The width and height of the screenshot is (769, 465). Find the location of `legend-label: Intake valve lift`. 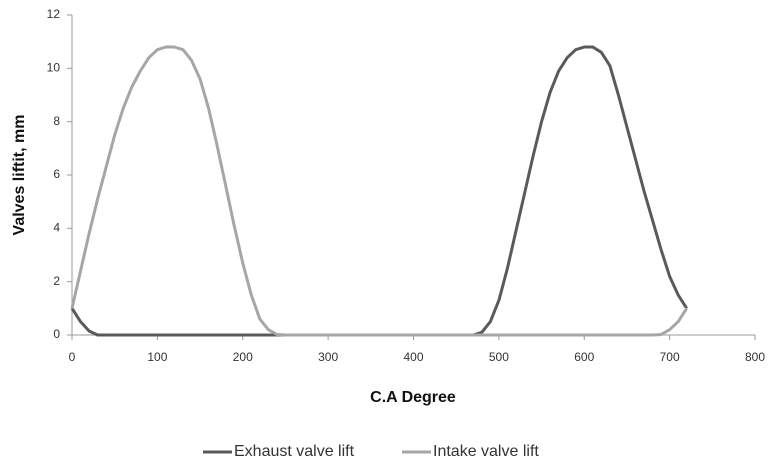

legend-label: Intake valve lift is located at coordinates (486, 451).